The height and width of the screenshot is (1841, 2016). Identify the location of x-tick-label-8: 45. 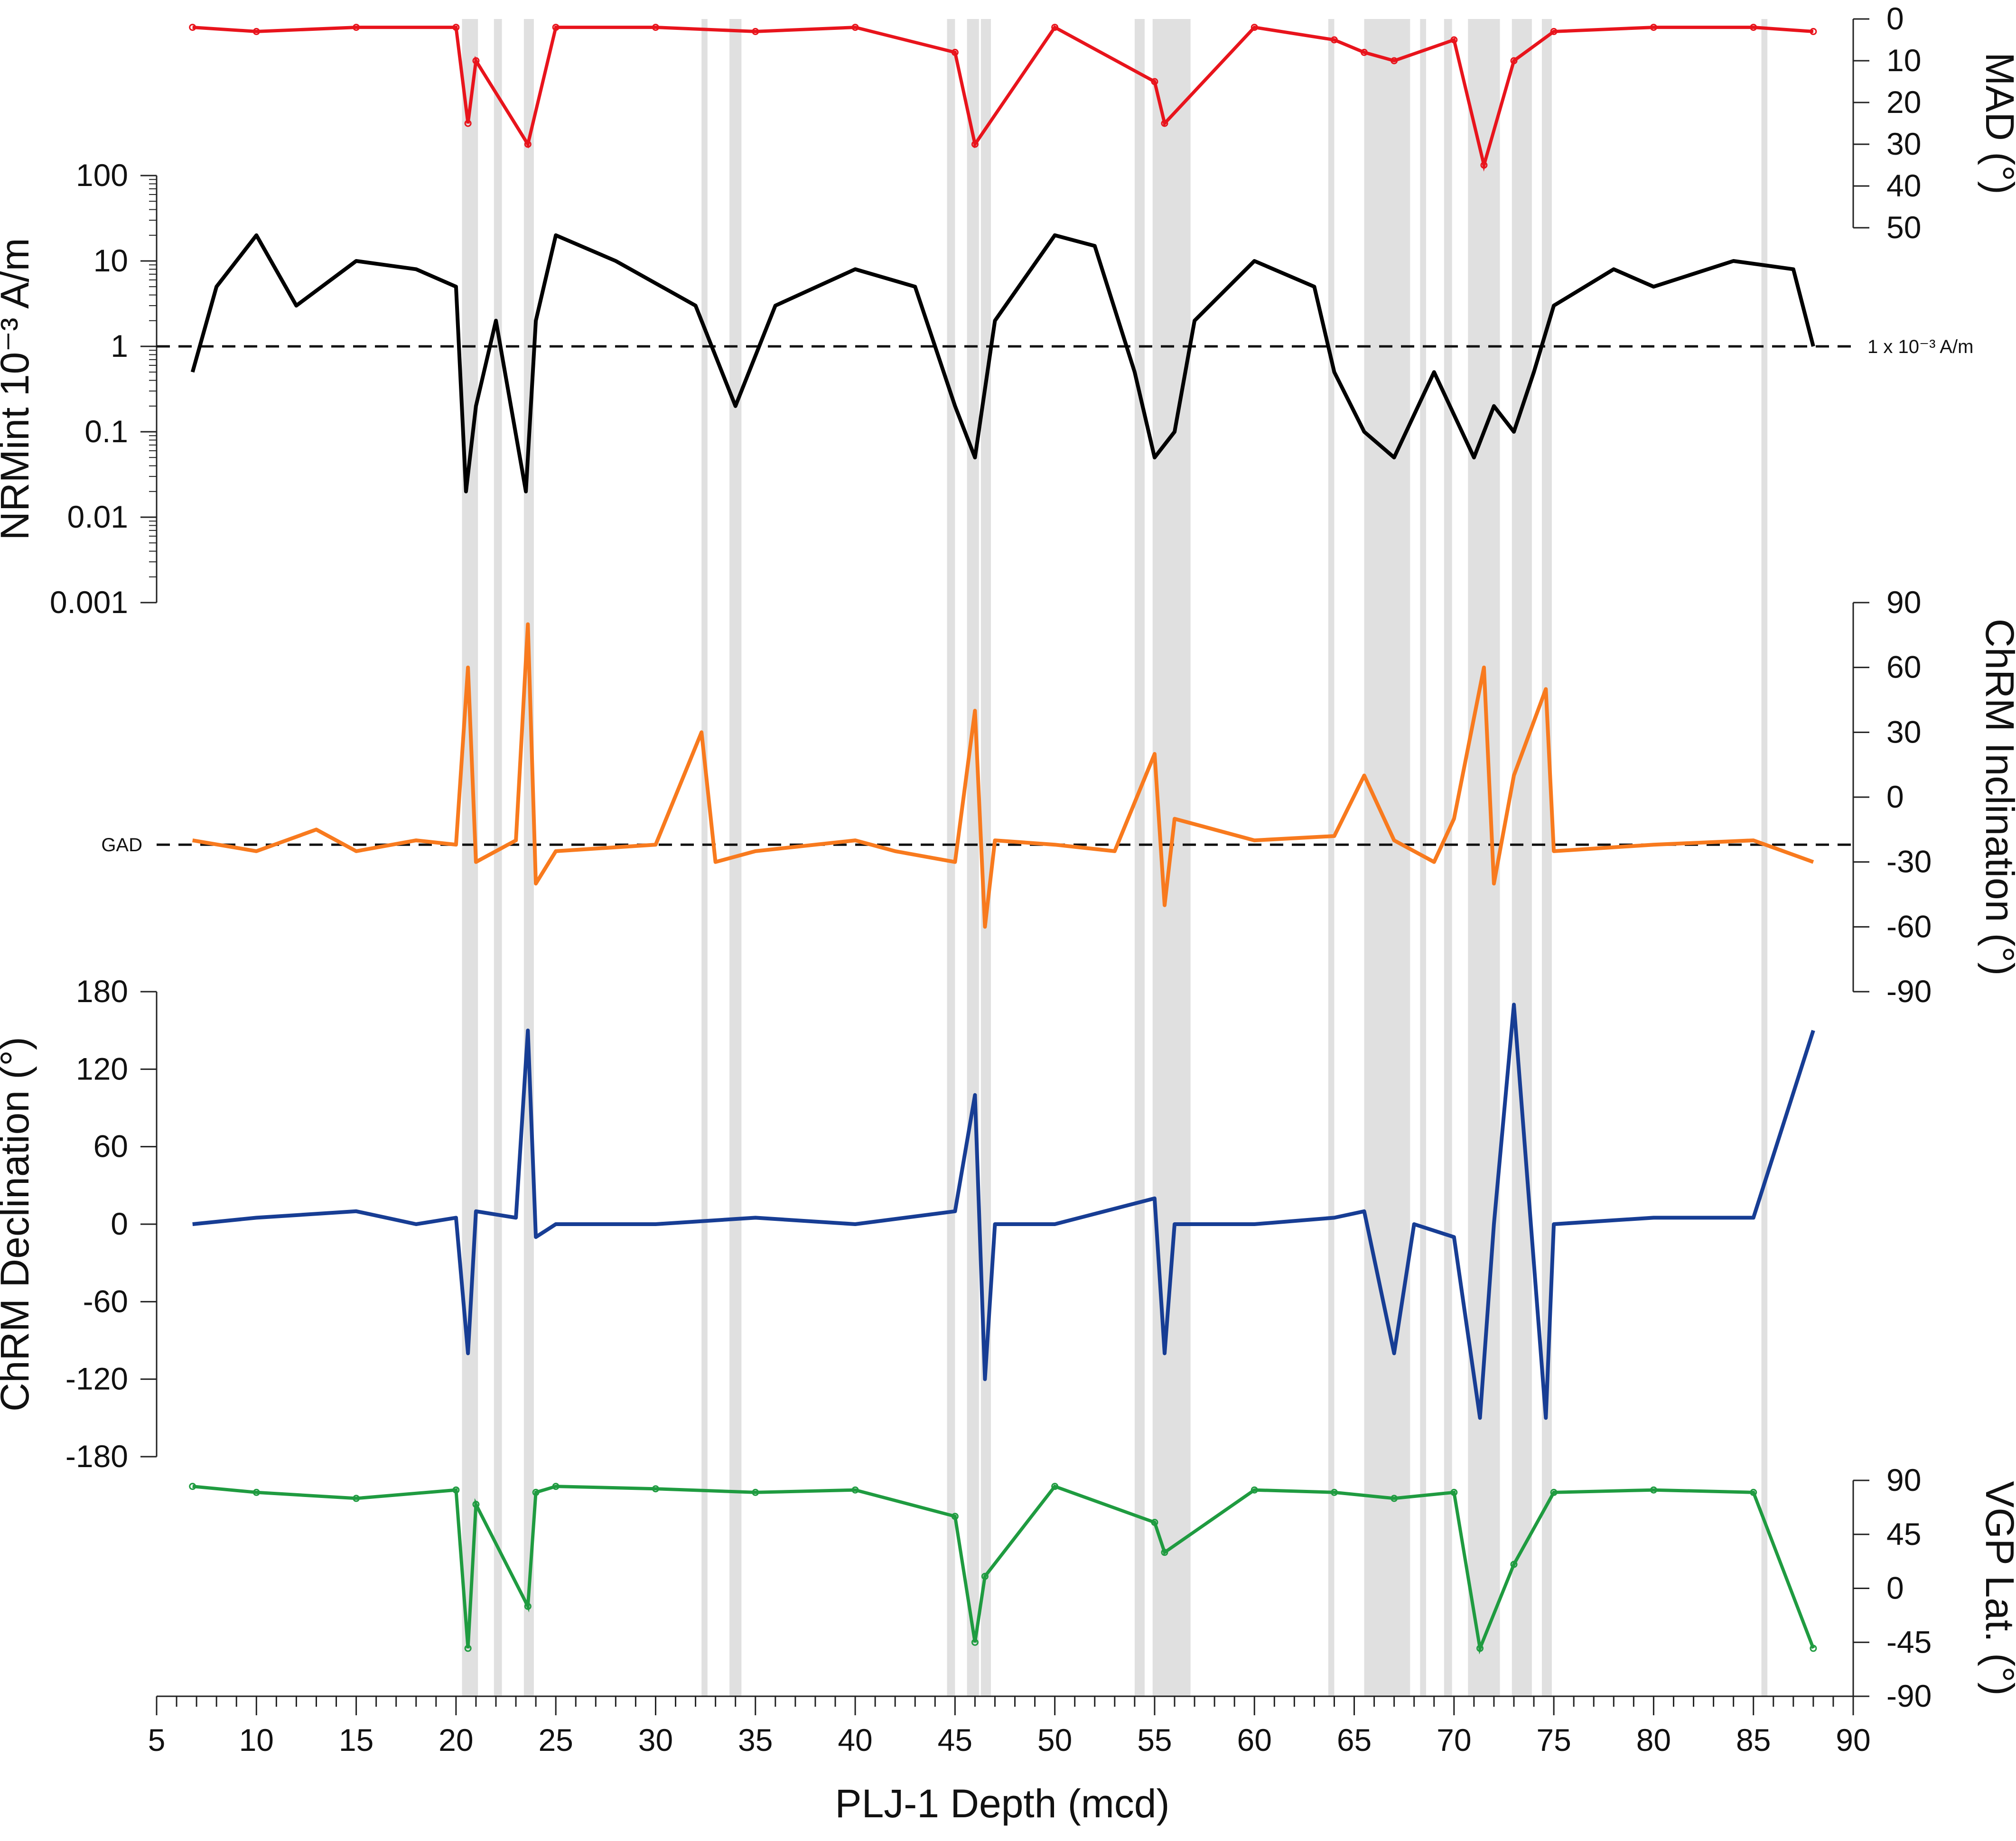
(955, 1739).